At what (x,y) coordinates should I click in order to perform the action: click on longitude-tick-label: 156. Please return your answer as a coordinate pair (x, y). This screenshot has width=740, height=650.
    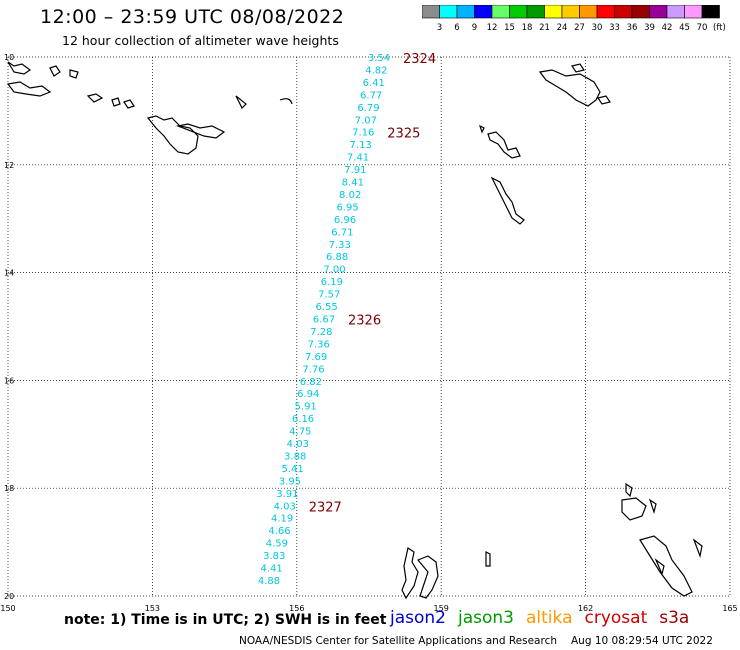
    Looking at the image, I should click on (296, 608).